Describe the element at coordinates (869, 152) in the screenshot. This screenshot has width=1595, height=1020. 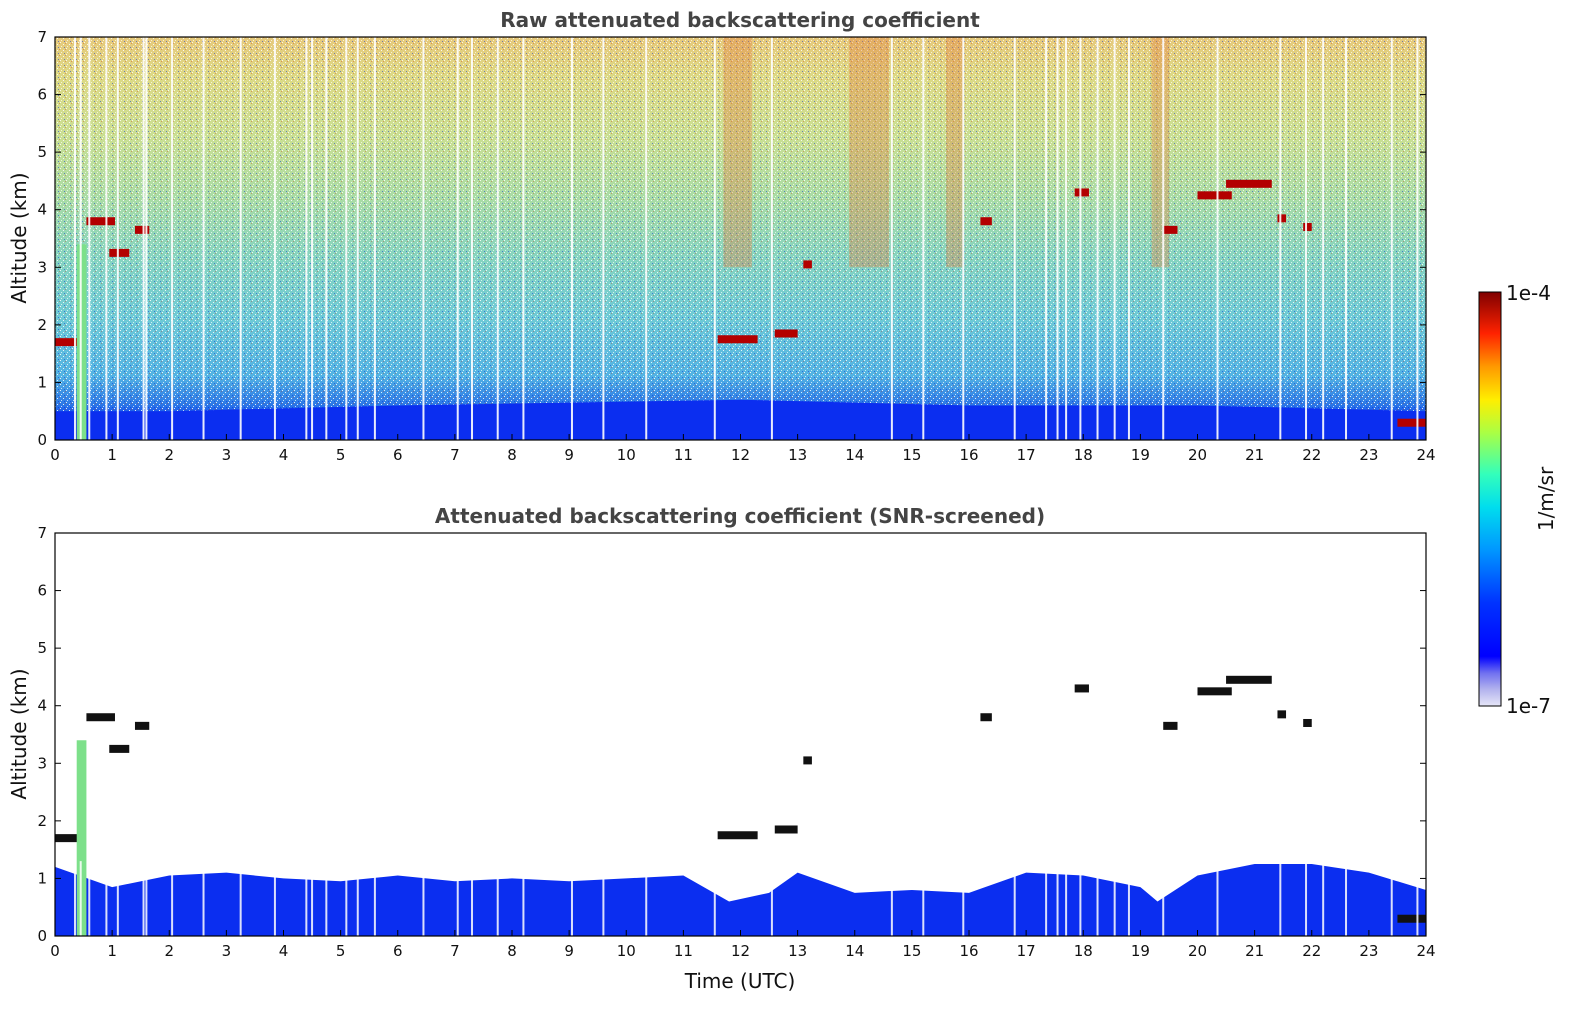
I see `noise-streak` at that location.